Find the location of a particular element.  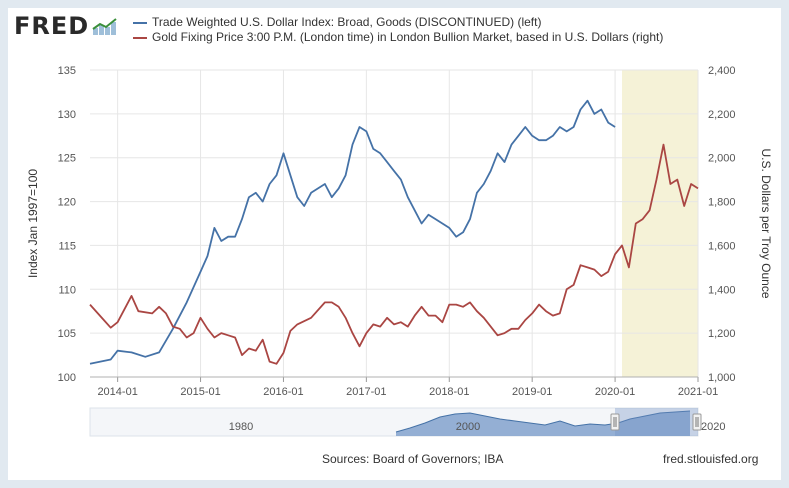

y-right-tick-label: 1,400 is located at coordinates (722, 290).